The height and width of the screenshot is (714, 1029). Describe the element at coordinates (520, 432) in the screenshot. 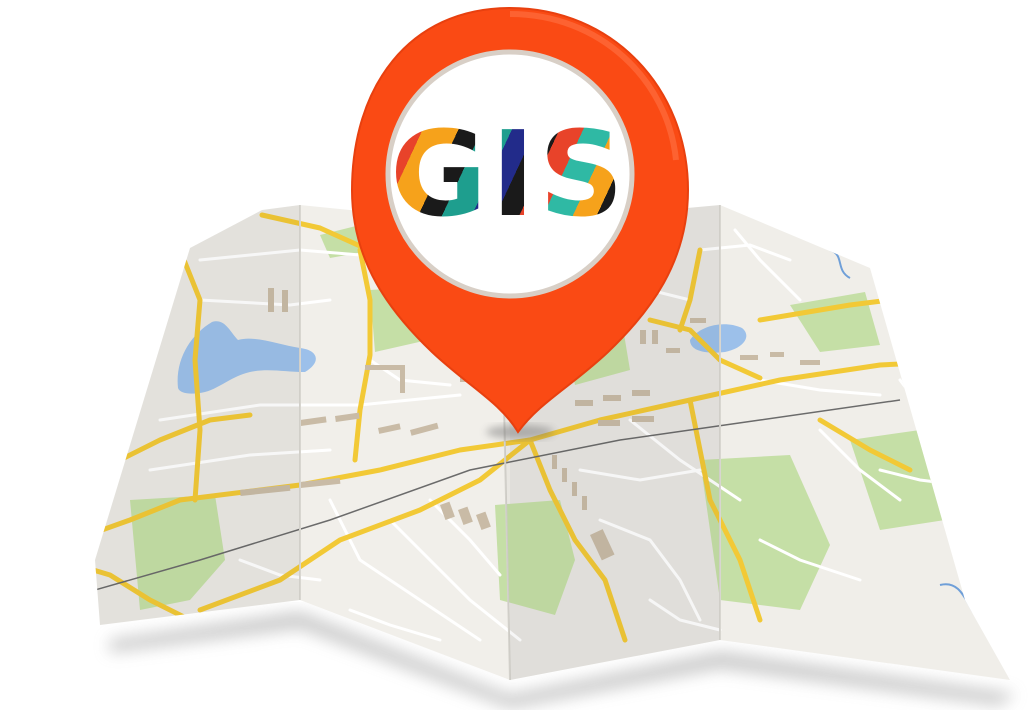

I see `pin-shadow` at that location.